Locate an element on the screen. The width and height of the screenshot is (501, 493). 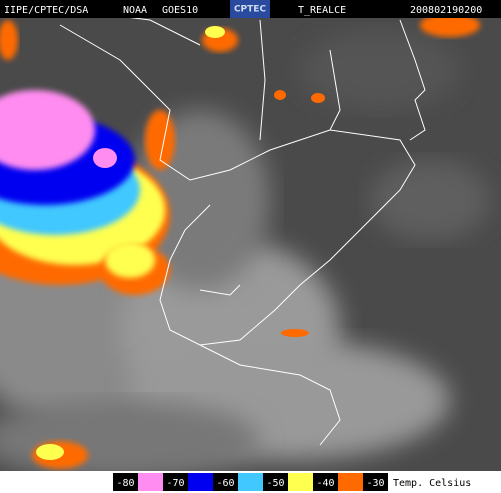
legend-label: -30 is located at coordinates (375, 483).